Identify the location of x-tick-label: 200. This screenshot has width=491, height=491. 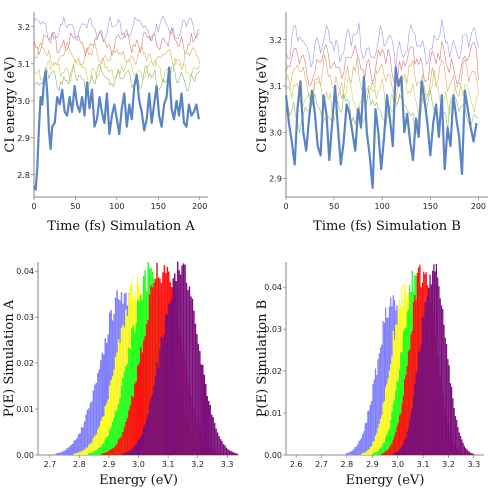
(478, 206).